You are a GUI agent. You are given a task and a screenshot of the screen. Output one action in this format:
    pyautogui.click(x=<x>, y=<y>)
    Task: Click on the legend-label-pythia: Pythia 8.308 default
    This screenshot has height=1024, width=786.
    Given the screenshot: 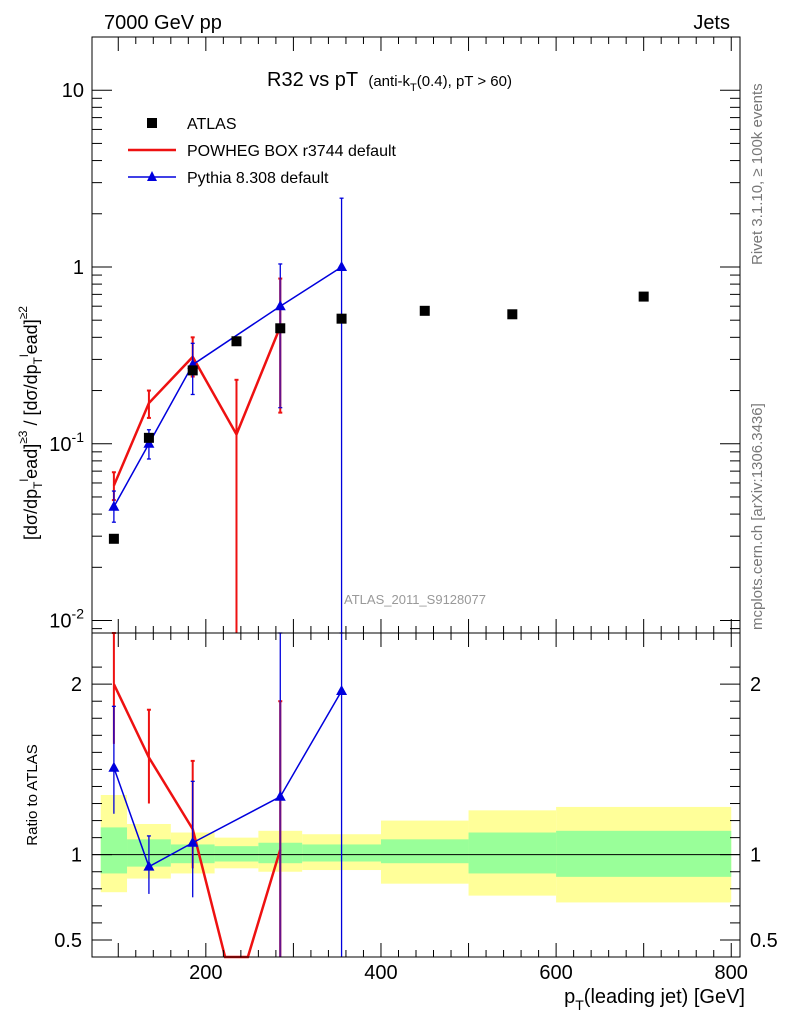 What is the action you would take?
    pyautogui.click(x=258, y=178)
    